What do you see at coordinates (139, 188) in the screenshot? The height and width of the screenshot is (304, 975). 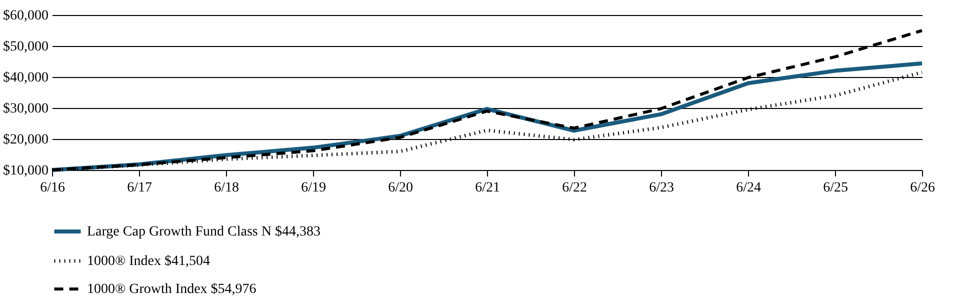 I see `x-tick-label: 6/17` at bounding box center [139, 188].